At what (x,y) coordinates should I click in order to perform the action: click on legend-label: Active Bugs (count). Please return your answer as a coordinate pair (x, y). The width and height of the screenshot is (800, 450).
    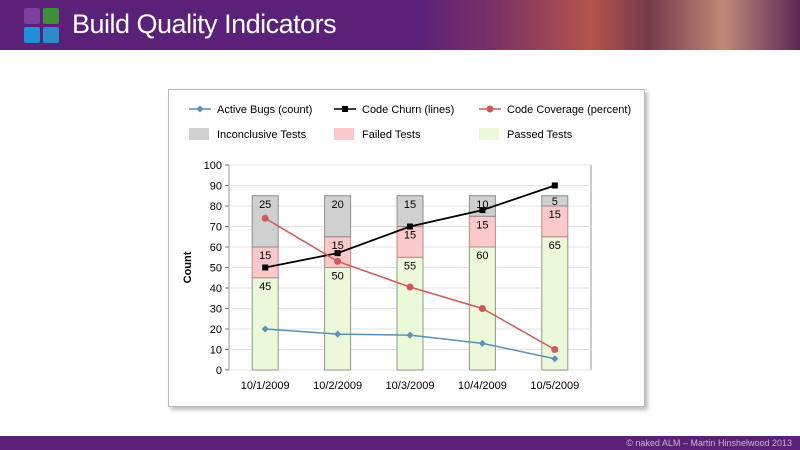
    Looking at the image, I should click on (264, 110).